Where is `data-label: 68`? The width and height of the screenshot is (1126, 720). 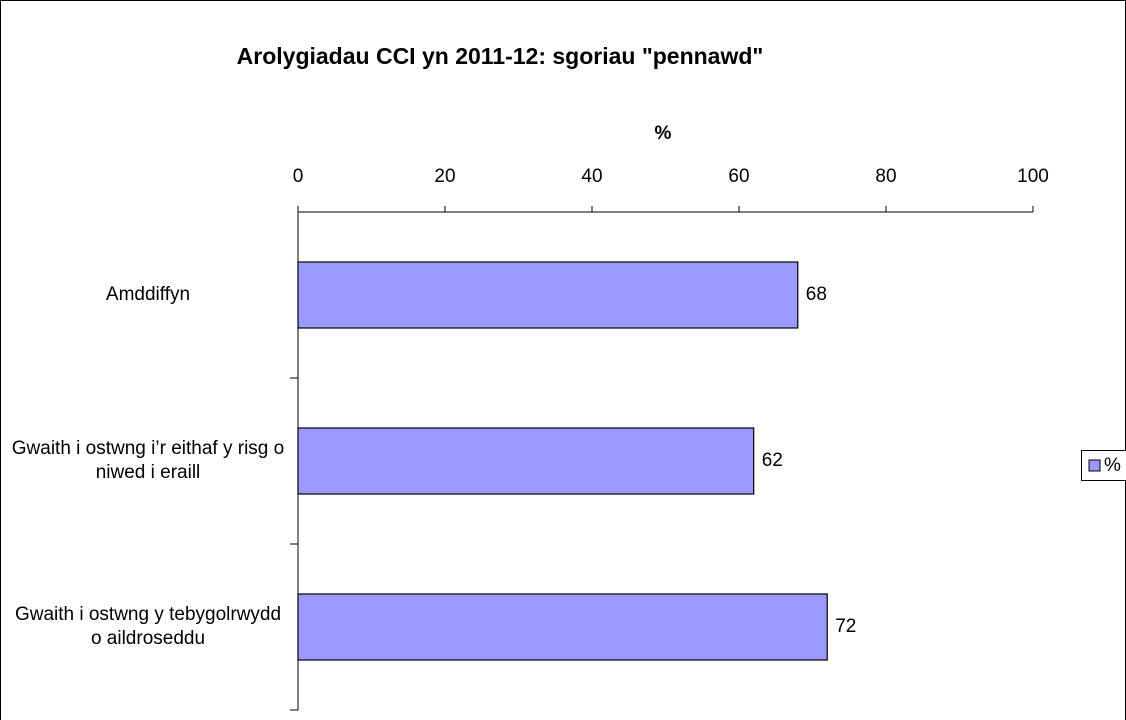
data-label: 68 is located at coordinates (816, 294).